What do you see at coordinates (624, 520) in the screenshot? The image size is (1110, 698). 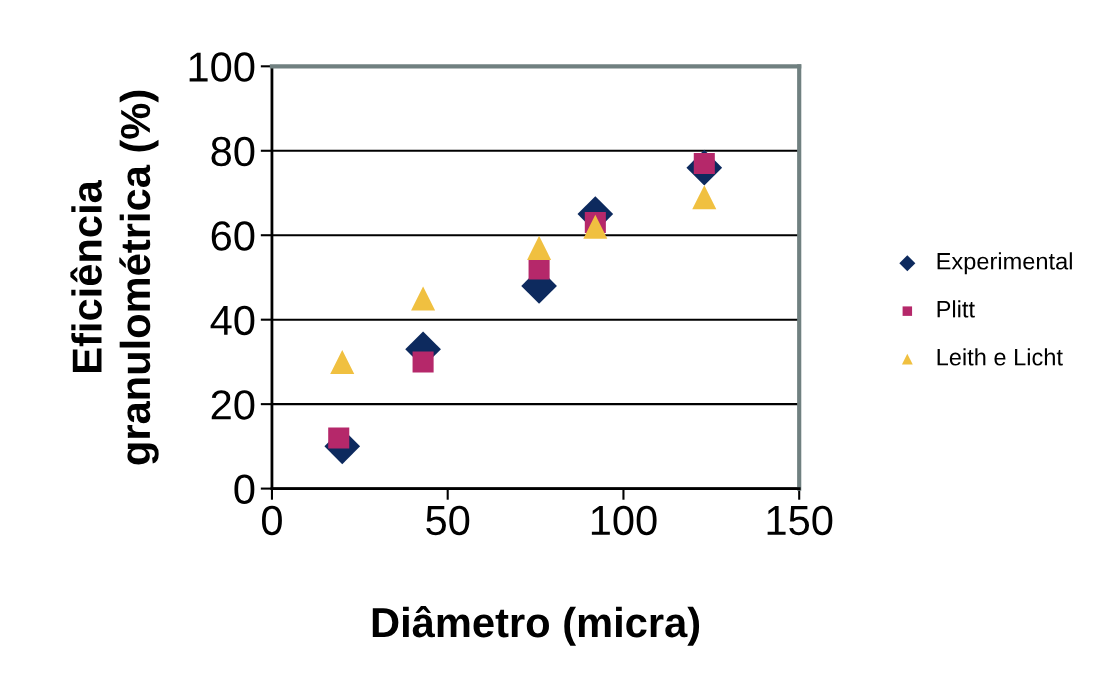 I see `x-tick-label: 100` at bounding box center [624, 520].